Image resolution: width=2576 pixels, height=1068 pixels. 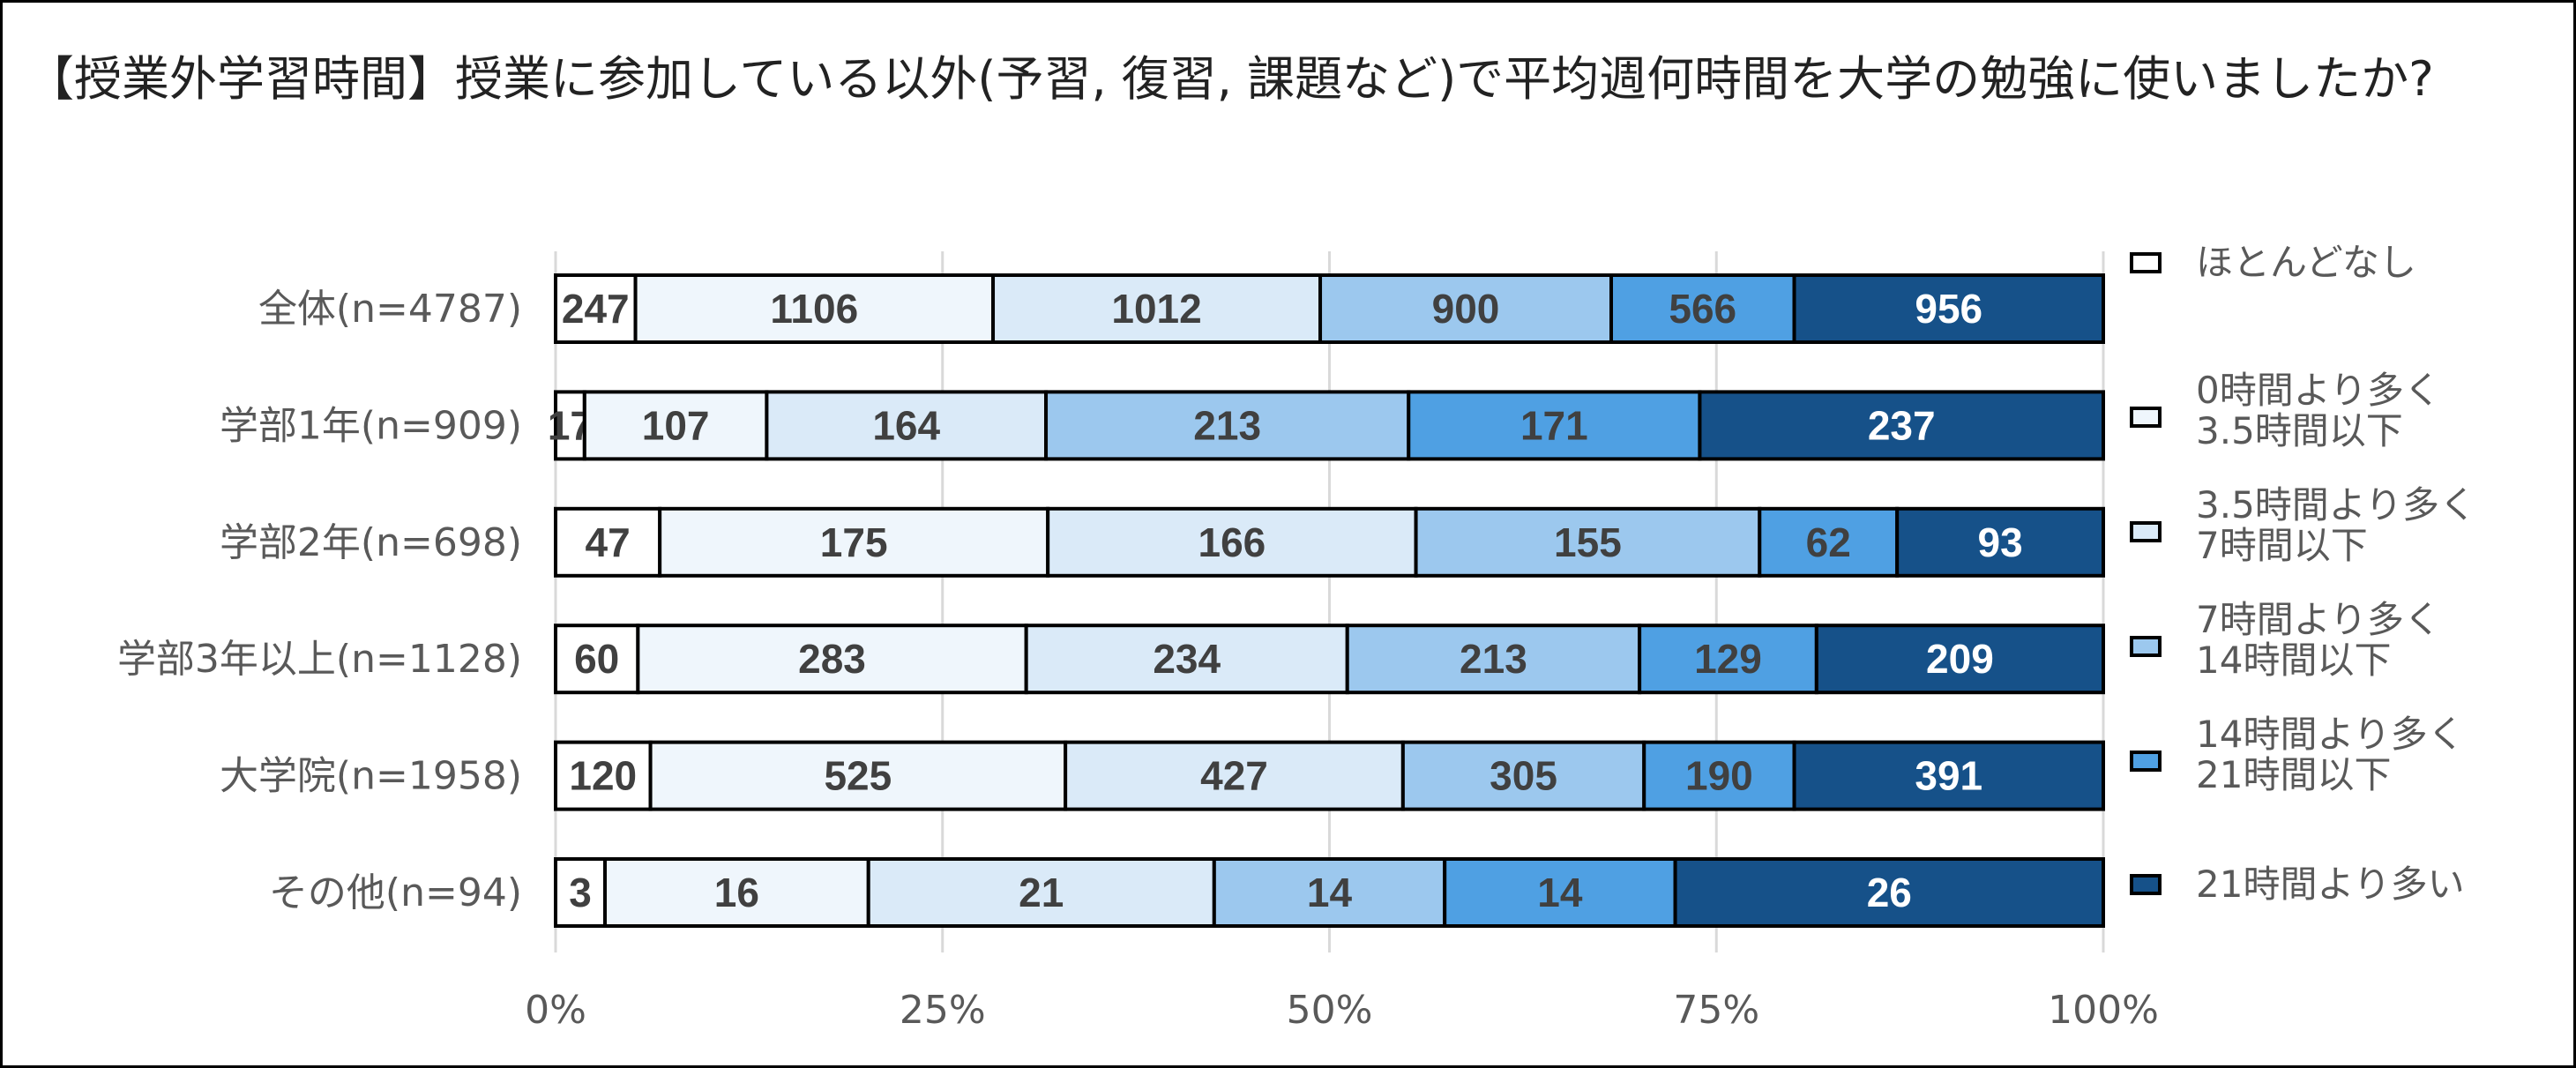 What do you see at coordinates (1828, 542) in the screenshot?
I see `data-label: 62` at bounding box center [1828, 542].